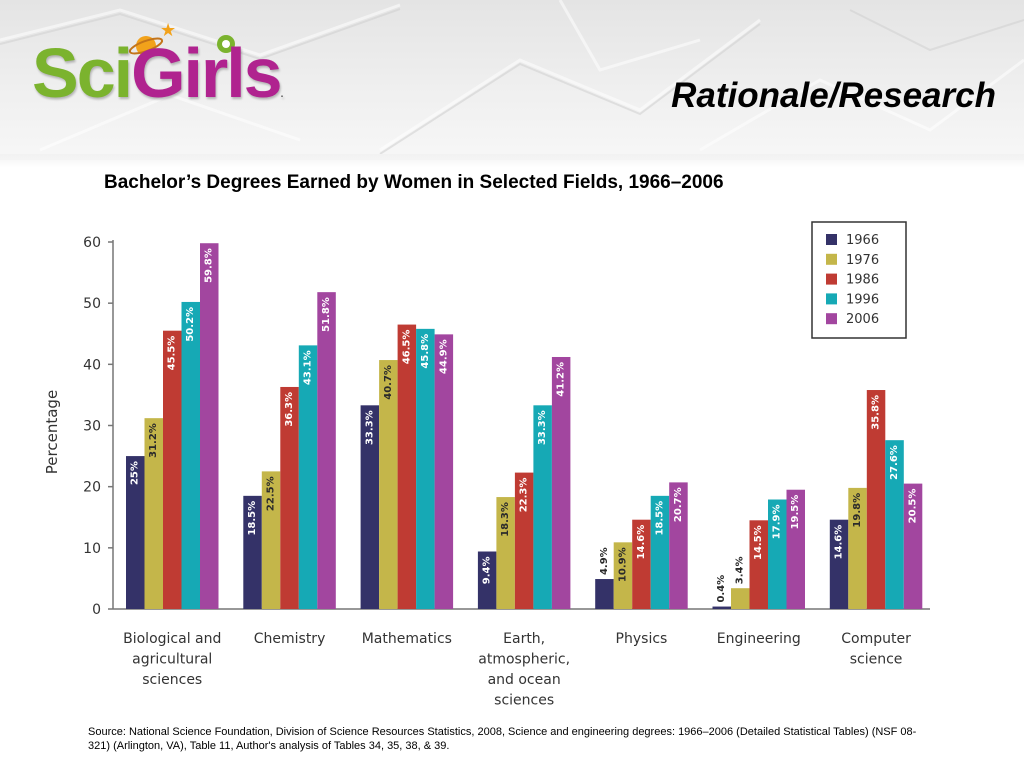 This screenshot has height=768, width=1024. I want to click on data-label: 4.9%, so click(604, 561).